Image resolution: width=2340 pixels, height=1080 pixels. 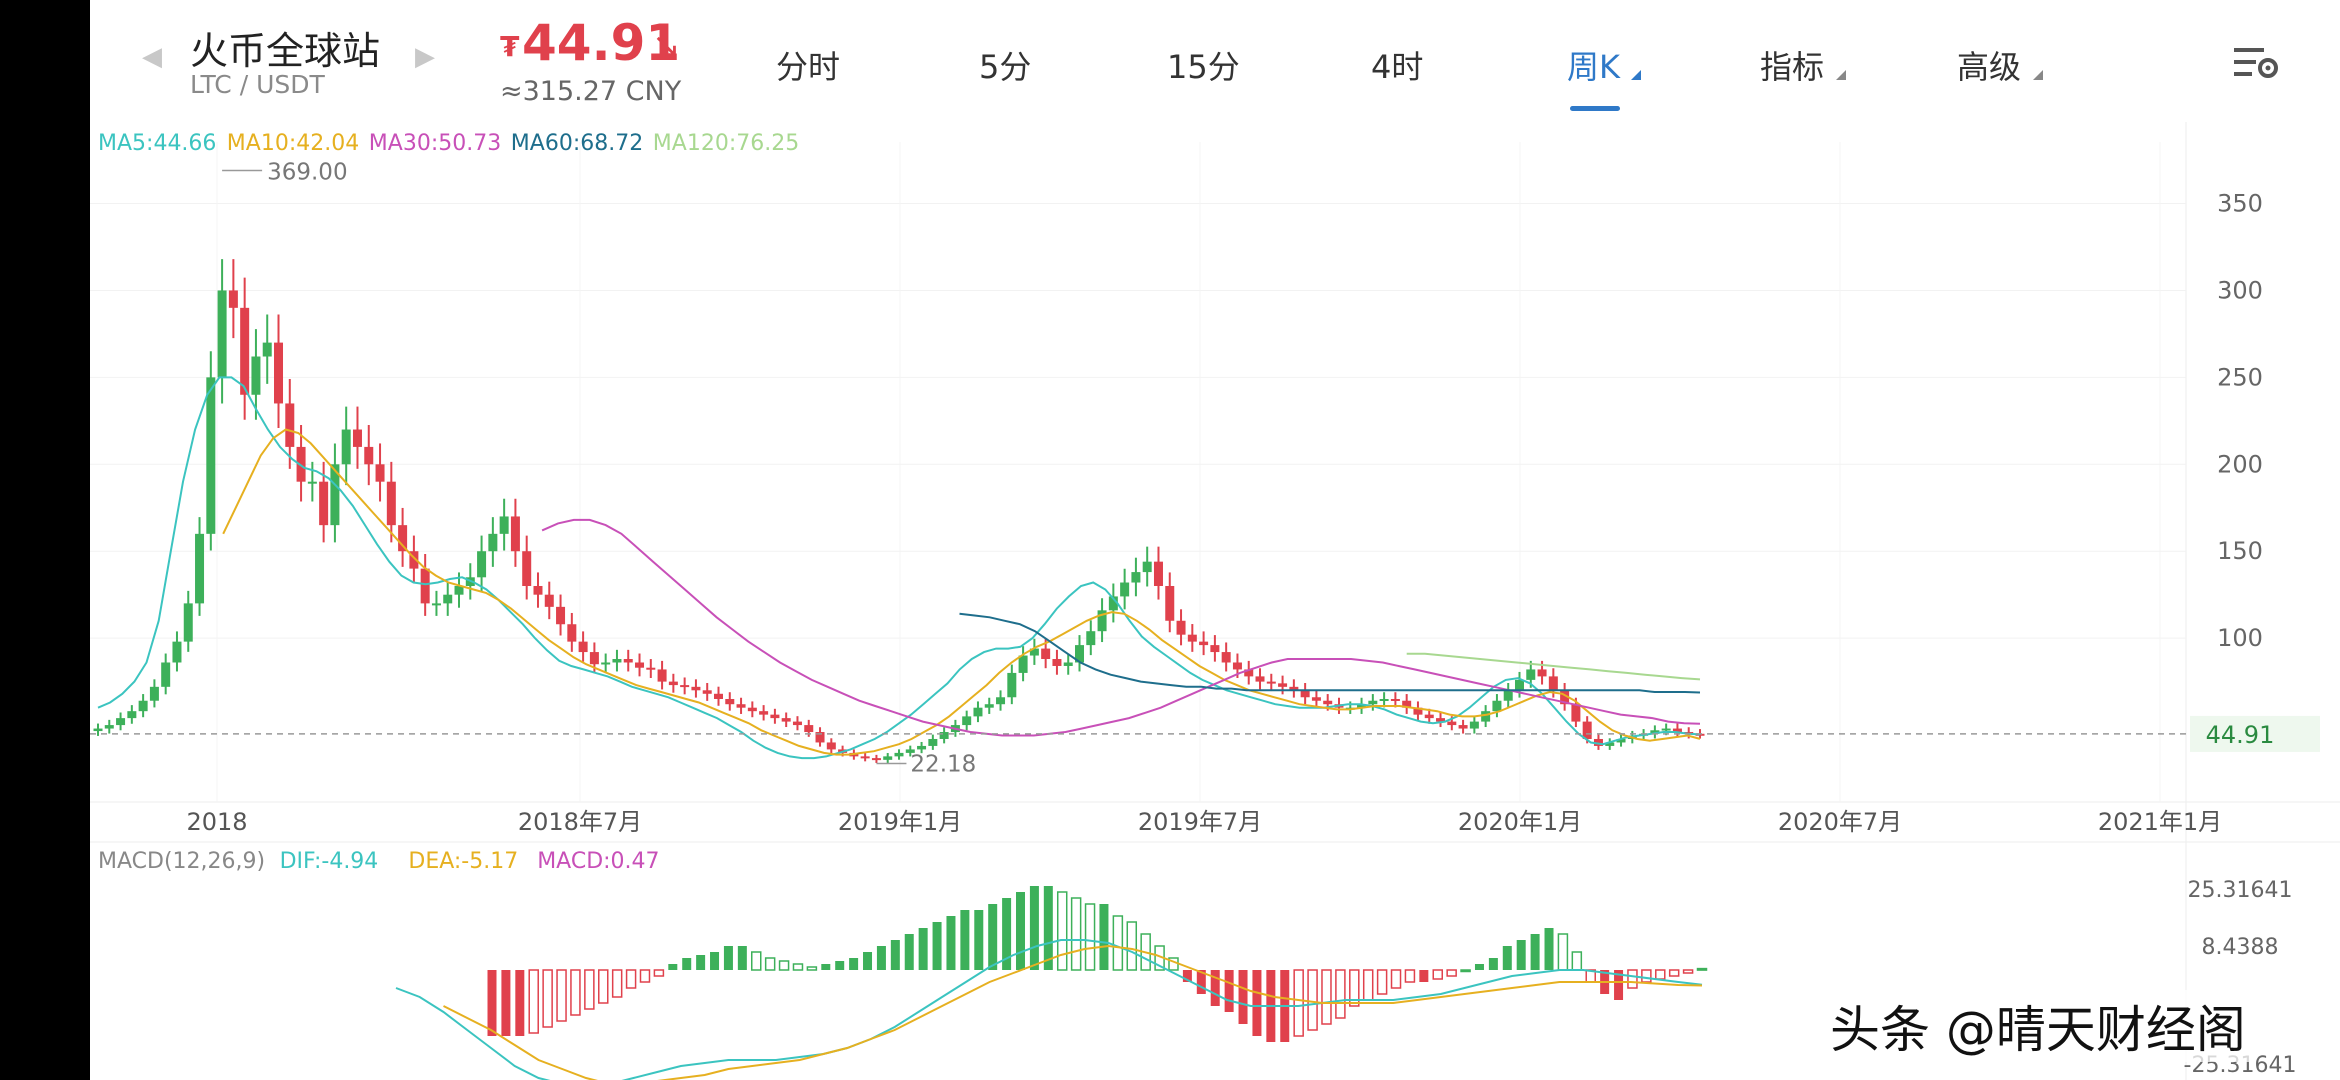 I want to click on tab-advanced: 高级, so click(x=1989, y=67).